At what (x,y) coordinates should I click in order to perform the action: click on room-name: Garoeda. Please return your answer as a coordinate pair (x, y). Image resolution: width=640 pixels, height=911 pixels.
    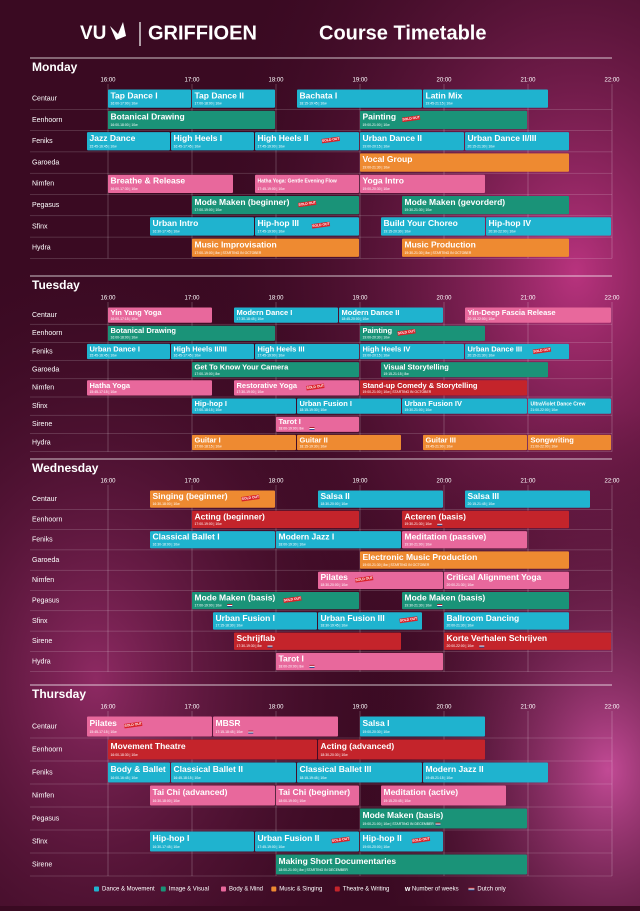
    Looking at the image, I should click on (45, 560).